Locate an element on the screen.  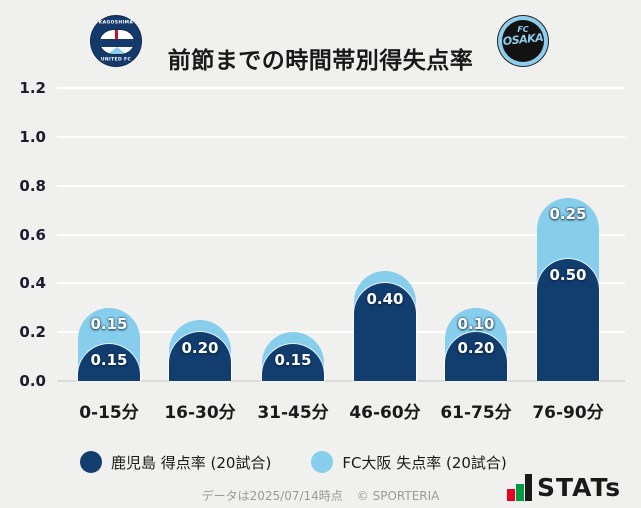
y-tick-label: 1.0 is located at coordinates (32, 137).